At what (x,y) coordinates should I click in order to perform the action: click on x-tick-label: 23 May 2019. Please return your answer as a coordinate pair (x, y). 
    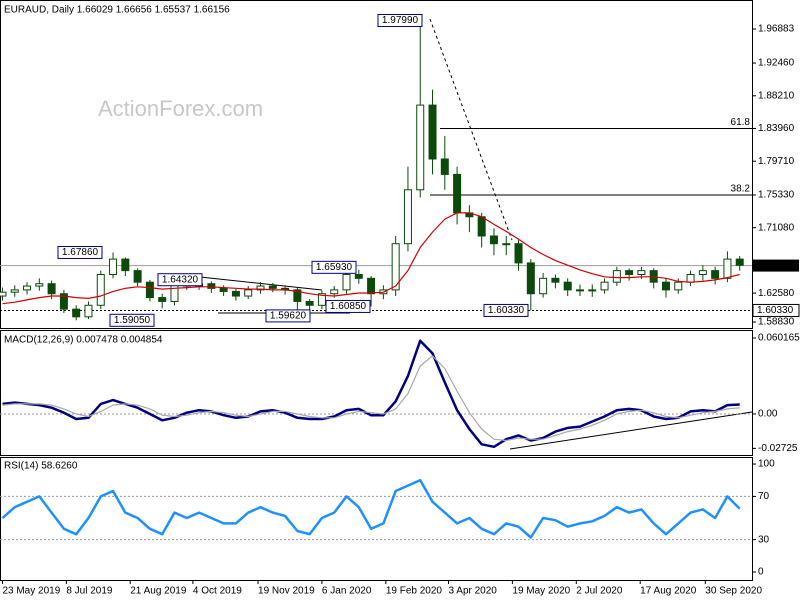
    Looking at the image, I should click on (31, 591).